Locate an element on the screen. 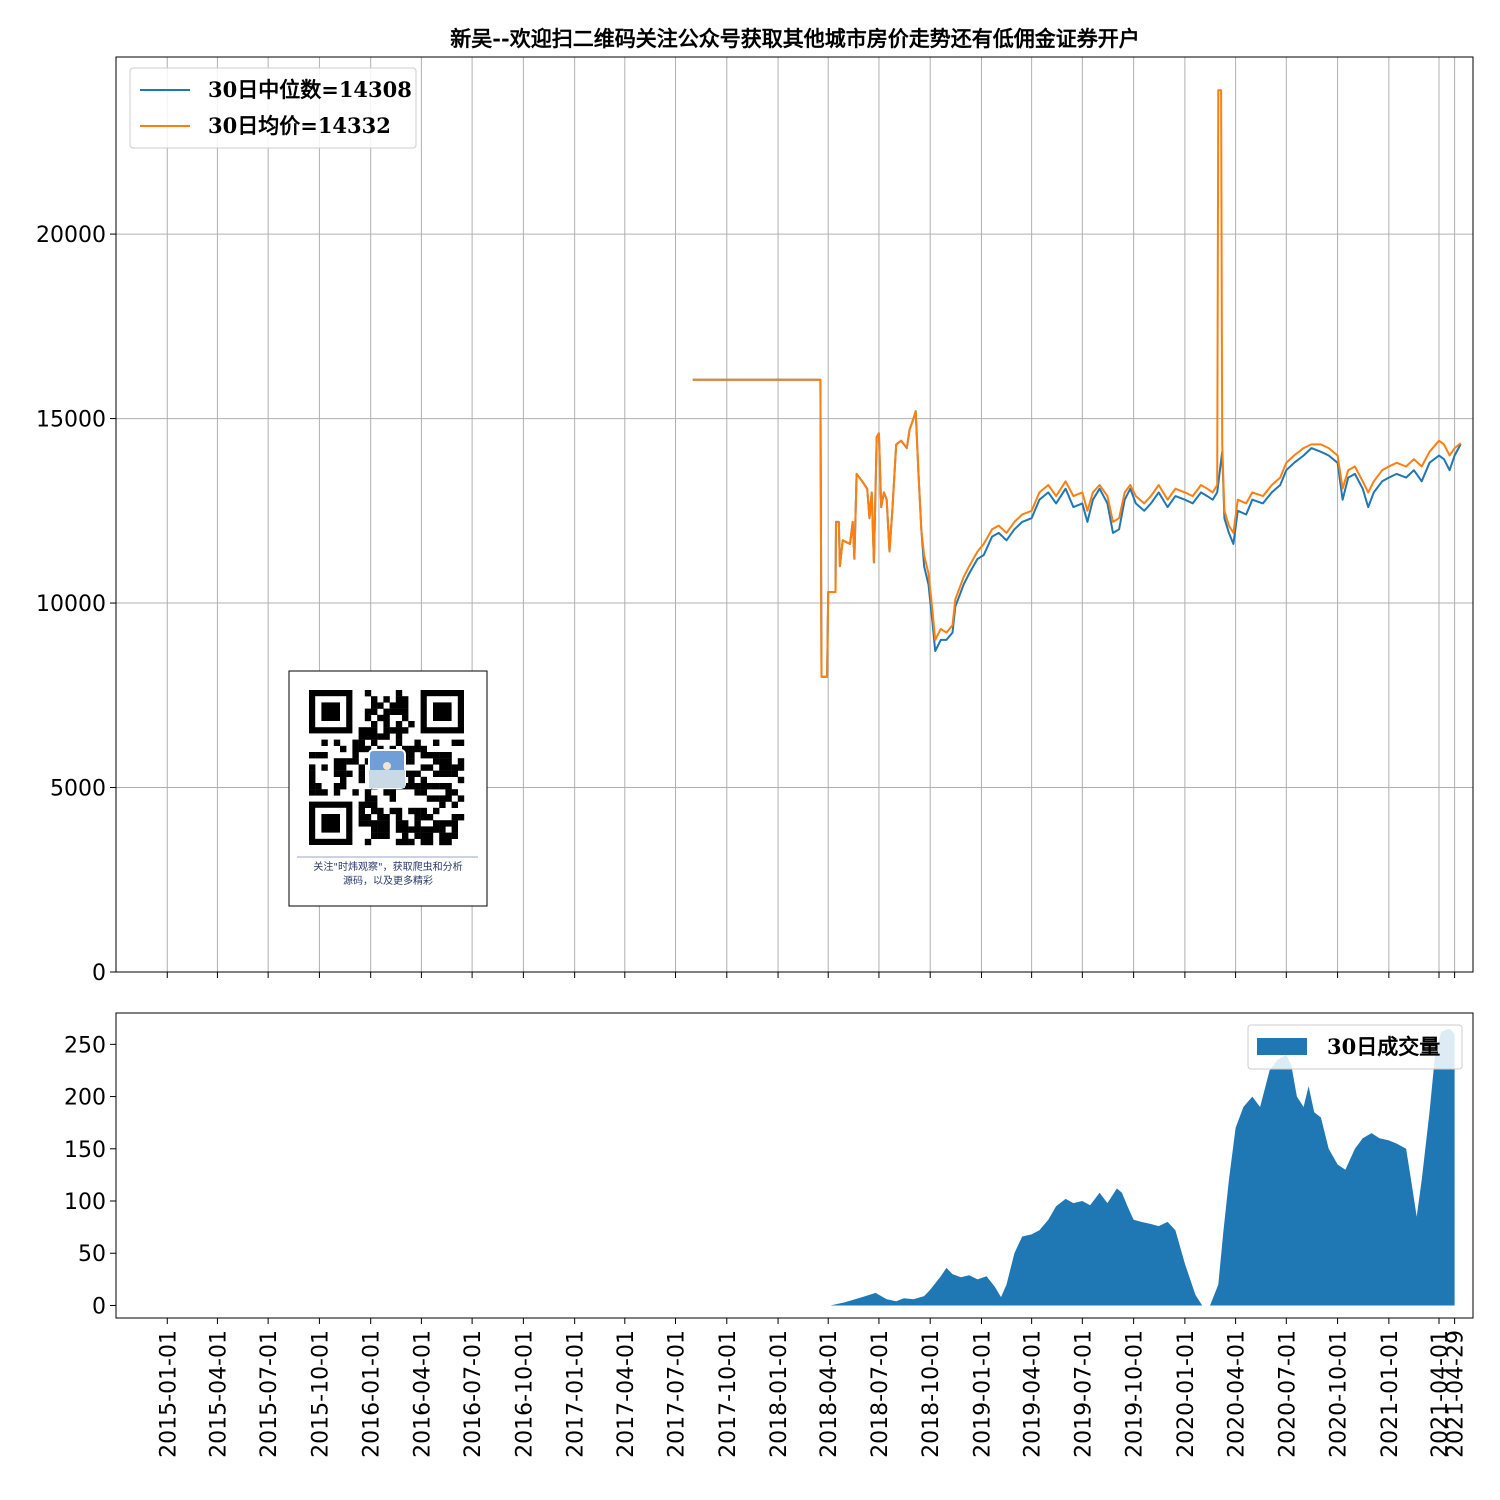  volume-legend-frame is located at coordinates (1355, 1047).